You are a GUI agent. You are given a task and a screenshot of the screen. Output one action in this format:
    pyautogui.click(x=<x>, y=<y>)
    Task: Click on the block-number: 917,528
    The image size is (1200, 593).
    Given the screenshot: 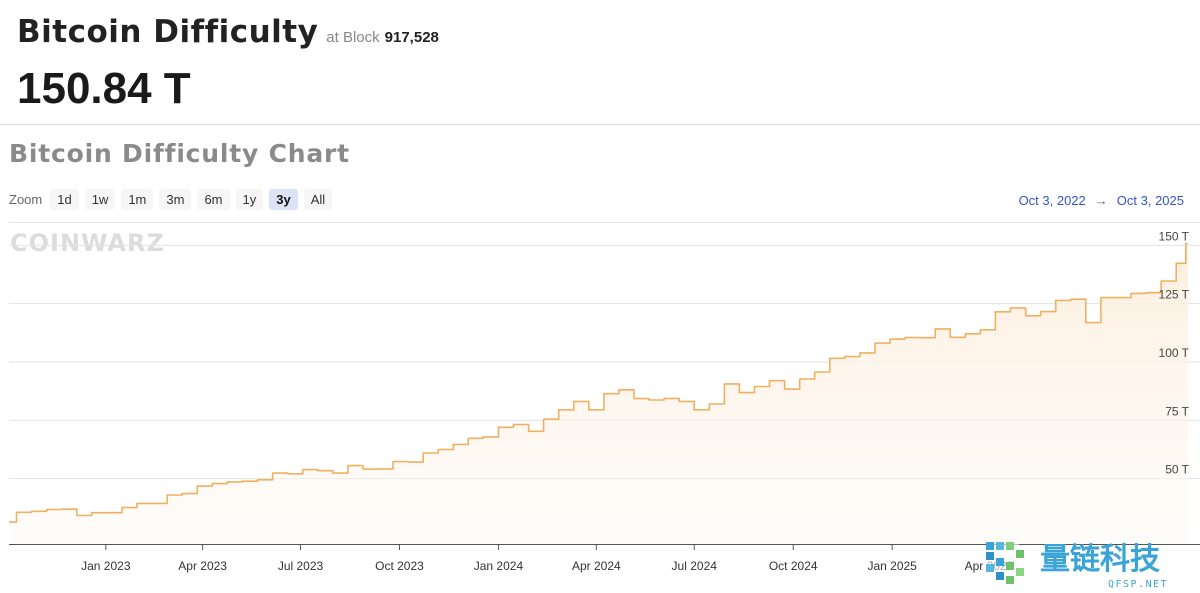 What is the action you would take?
    pyautogui.click(x=411, y=37)
    